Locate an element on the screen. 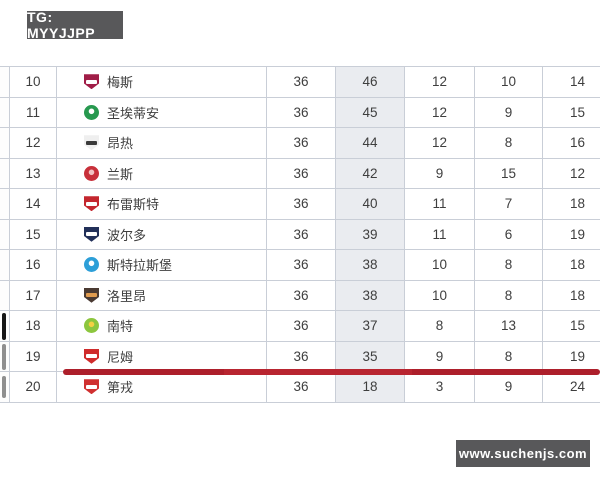 The width and height of the screenshot is (600, 480). team-cell: 尼姆 is located at coordinates (162, 356).